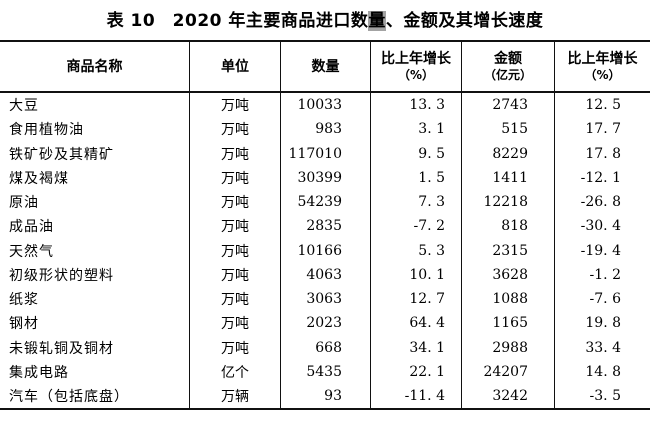 The height and width of the screenshot is (421, 650). What do you see at coordinates (416, 250) in the screenshot?
I see `cell-qty_growth: 5. 3` at bounding box center [416, 250].